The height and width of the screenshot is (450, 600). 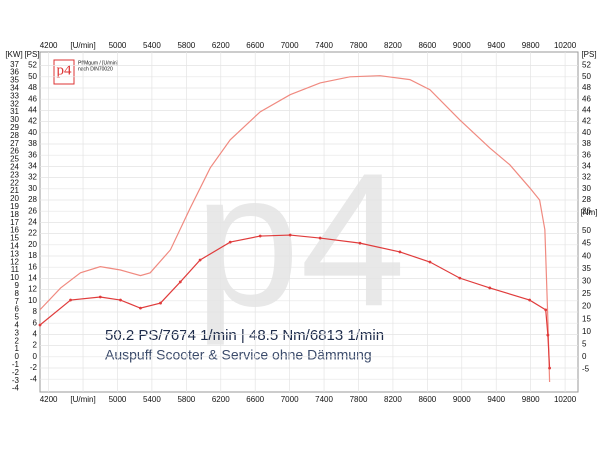 What do you see at coordinates (586, 177) in the screenshot?
I see `y-tick-label-right: 32` at bounding box center [586, 177].